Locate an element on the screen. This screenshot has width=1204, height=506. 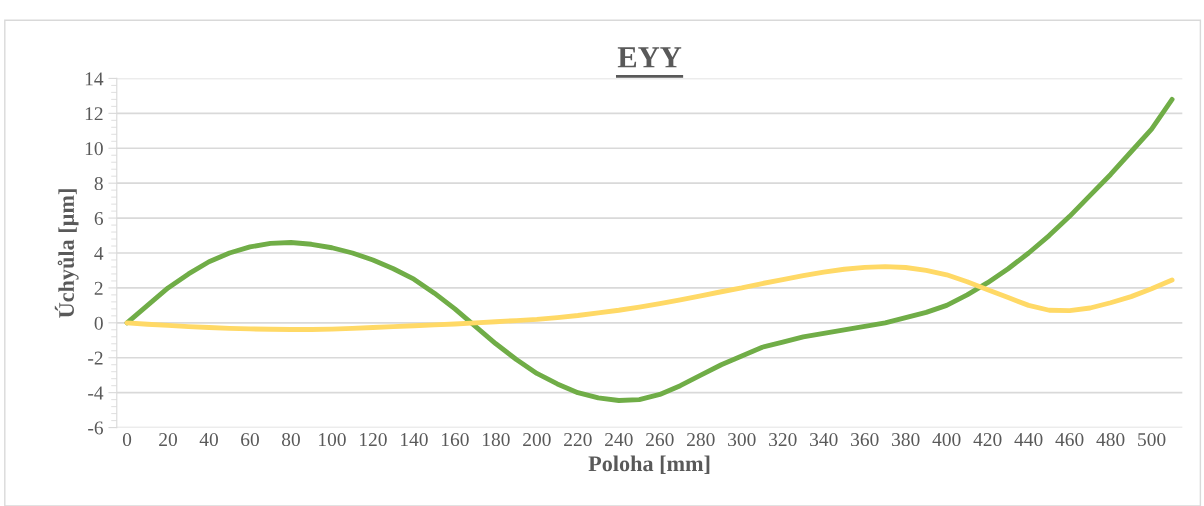
y-tick-label: 14 is located at coordinates (94, 79).